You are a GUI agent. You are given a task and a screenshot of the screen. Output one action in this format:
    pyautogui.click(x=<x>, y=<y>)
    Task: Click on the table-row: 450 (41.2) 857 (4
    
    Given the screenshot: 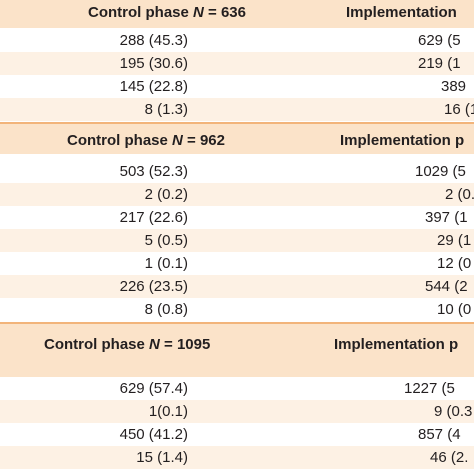 What is the action you would take?
    pyautogui.click(x=237, y=434)
    